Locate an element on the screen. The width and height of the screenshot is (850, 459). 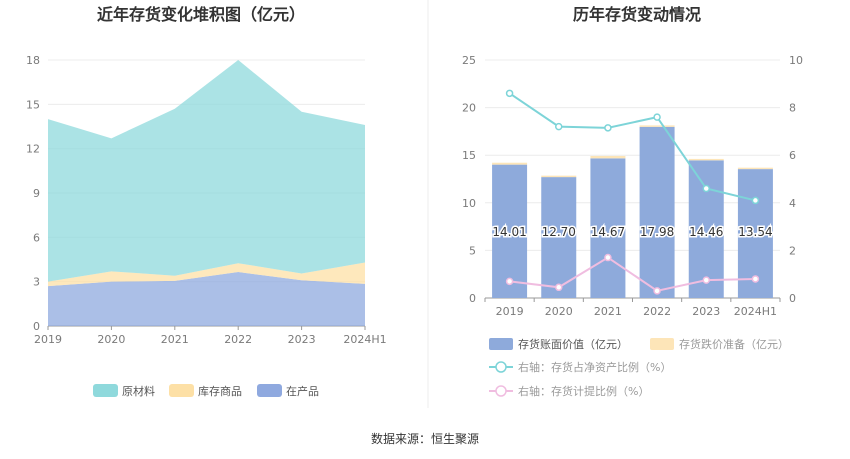
right-y-tick-label: 20 is located at coordinates (469, 108).